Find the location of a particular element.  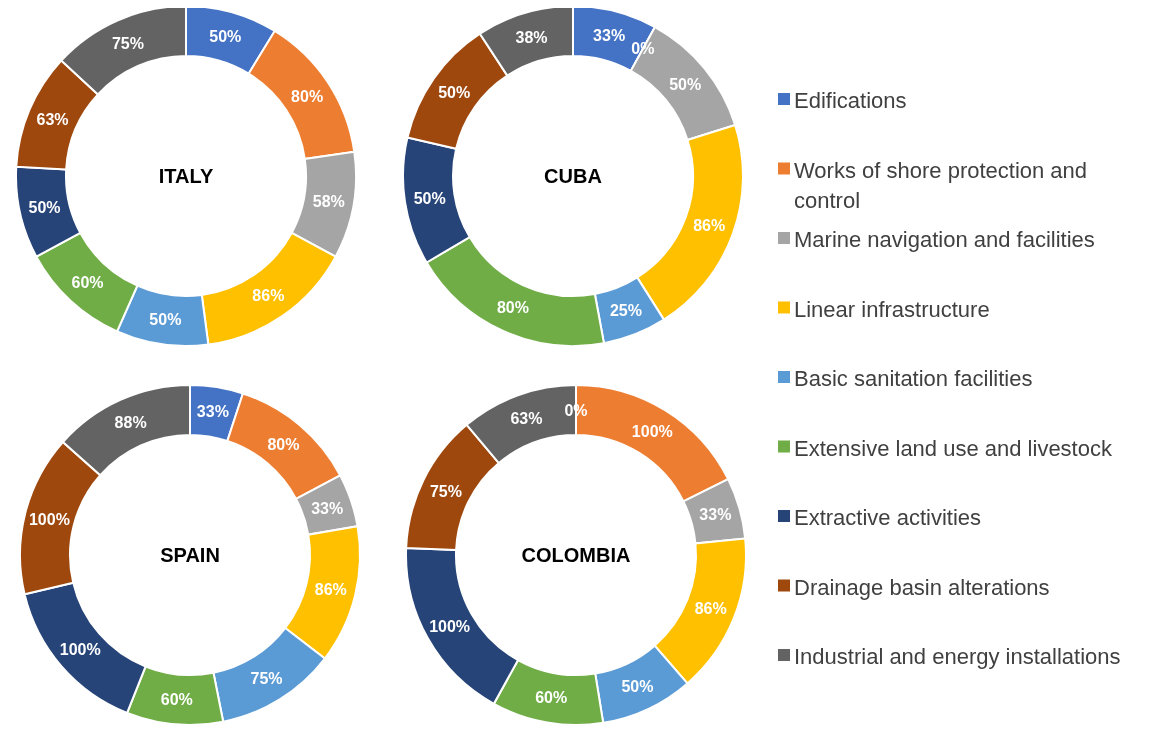

text: COLOMBIA is located at coordinates (576, 555).